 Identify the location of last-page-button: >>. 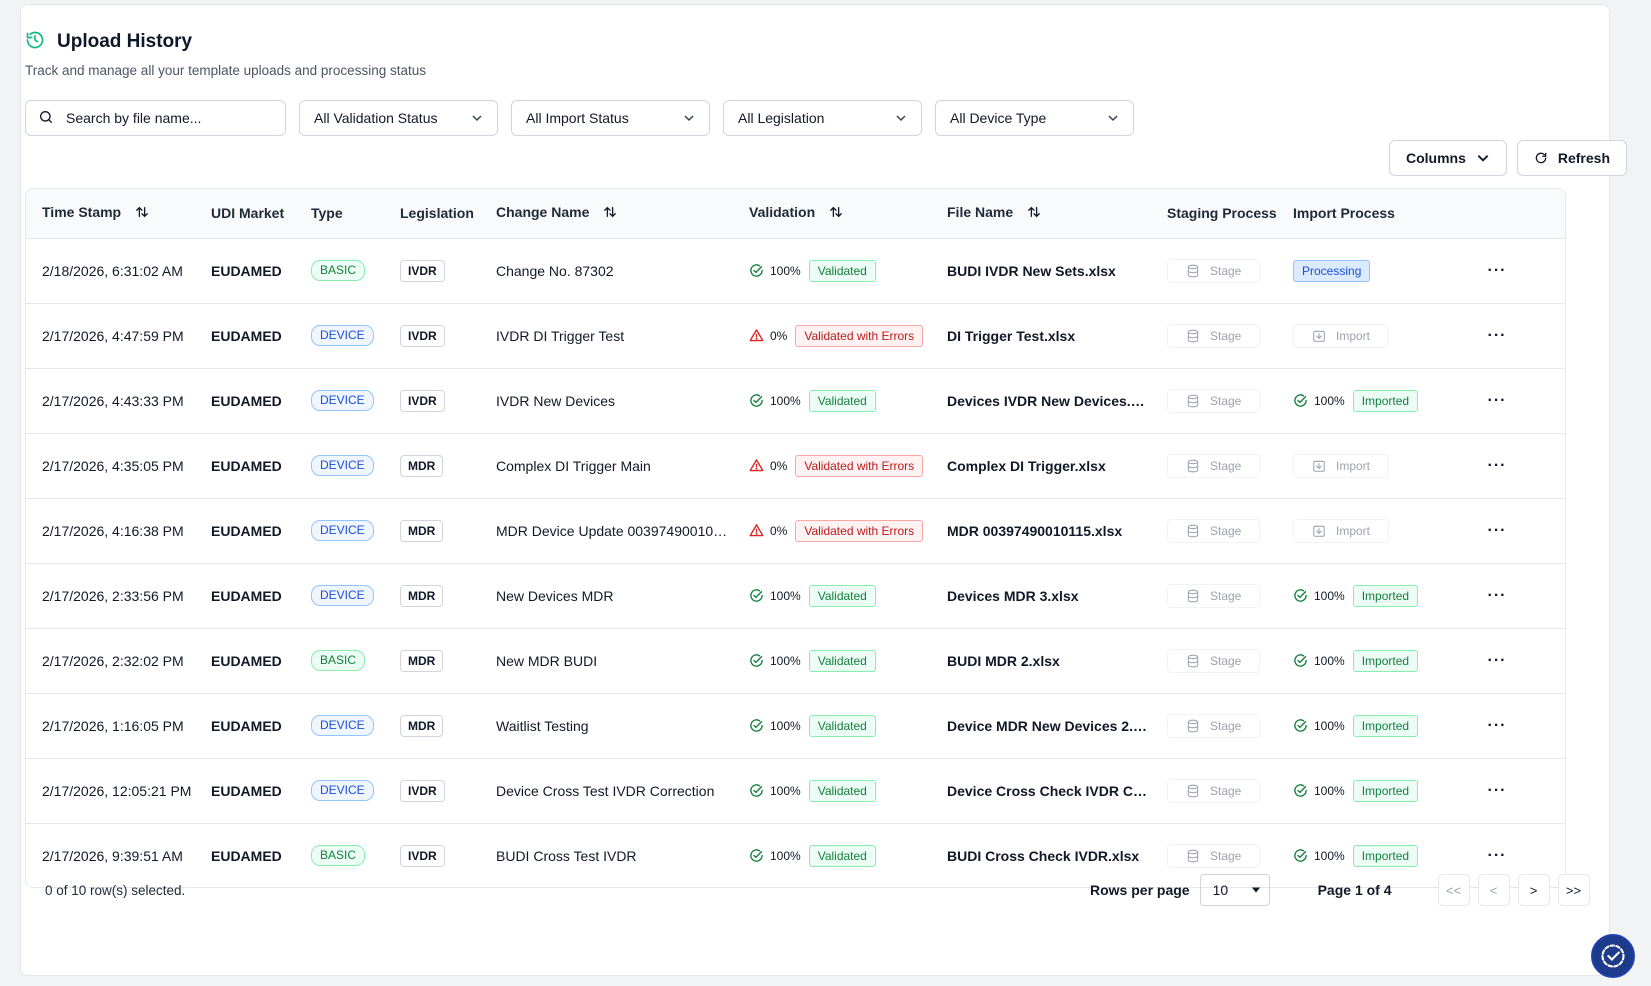
(1573, 890).